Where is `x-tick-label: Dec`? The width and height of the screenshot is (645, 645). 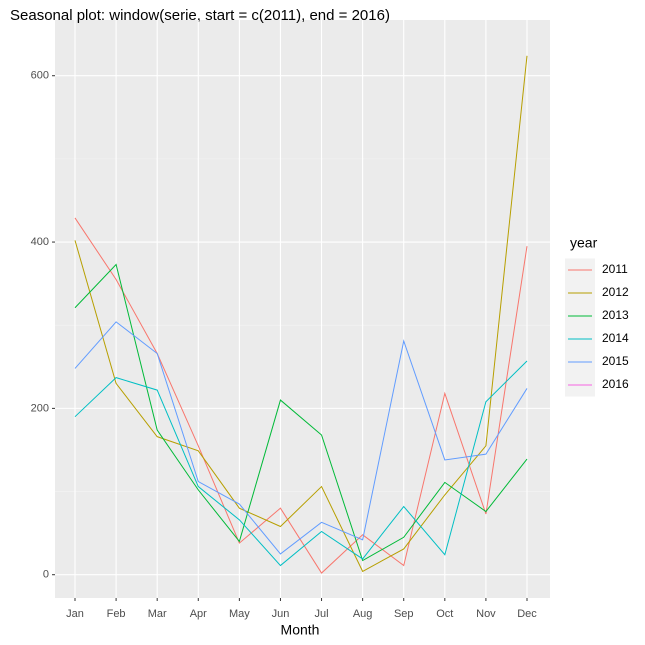
x-tick-label: Dec is located at coordinates (527, 614).